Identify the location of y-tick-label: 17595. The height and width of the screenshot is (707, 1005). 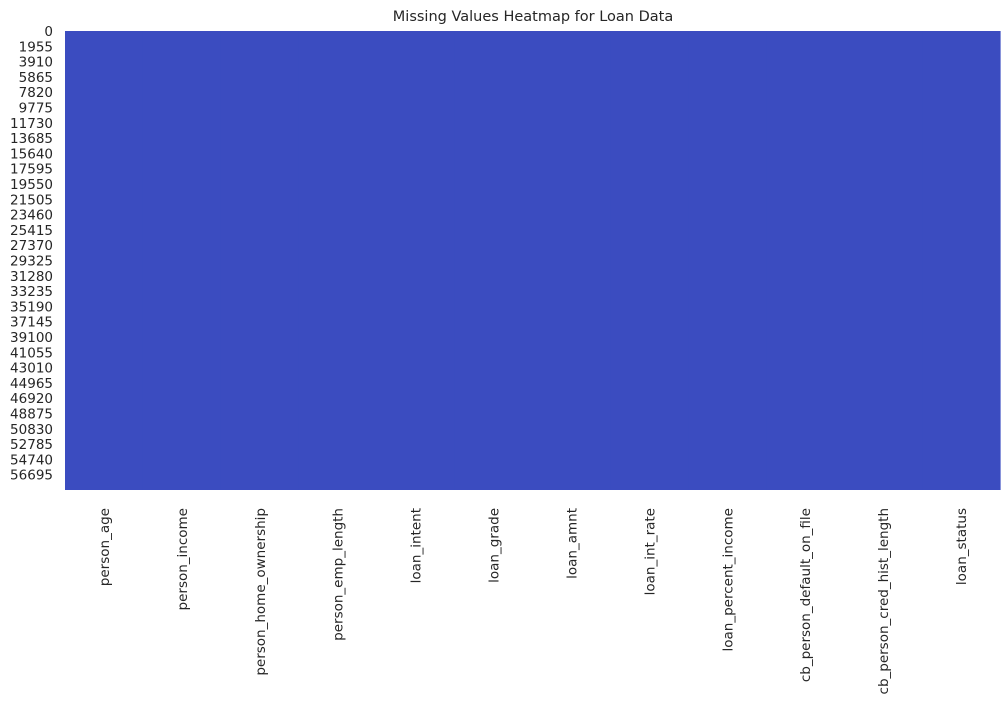
(31, 170).